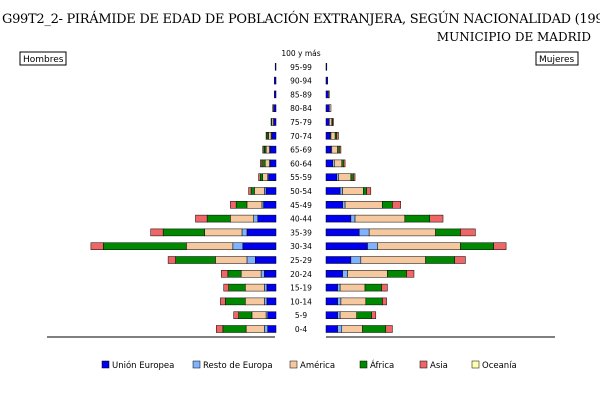 This screenshot has width=600, height=400. I want to click on hombres-label-box, so click(43, 58).